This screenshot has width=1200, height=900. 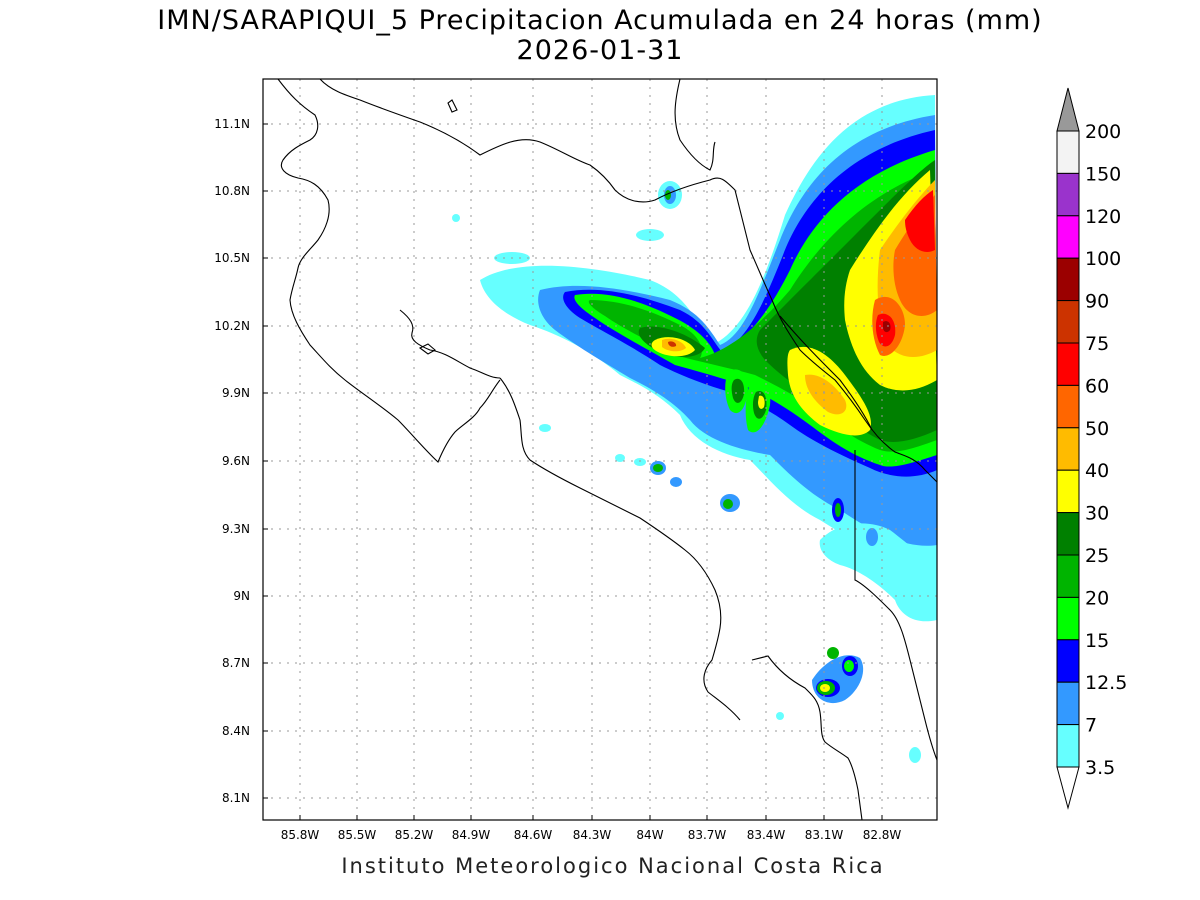 What do you see at coordinates (232, 258) in the screenshot?
I see `y-tick-label: 10.5N` at bounding box center [232, 258].